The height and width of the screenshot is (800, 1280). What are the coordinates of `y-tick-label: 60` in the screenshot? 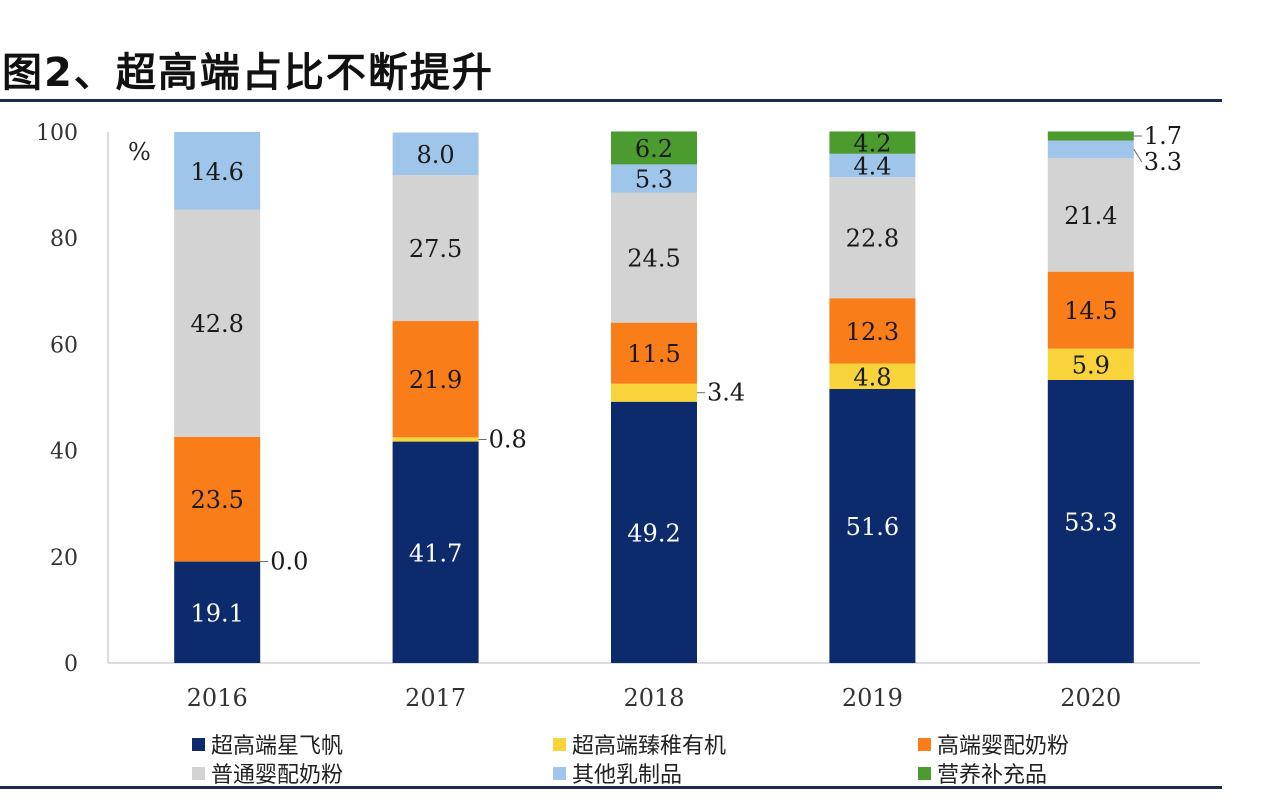 It's located at (64, 345).